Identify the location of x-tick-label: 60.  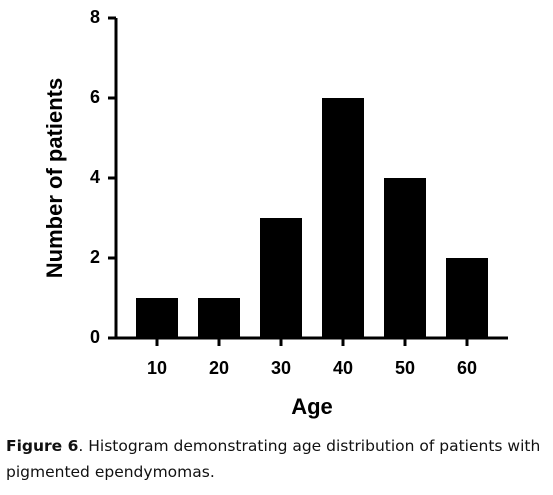
(467, 368).